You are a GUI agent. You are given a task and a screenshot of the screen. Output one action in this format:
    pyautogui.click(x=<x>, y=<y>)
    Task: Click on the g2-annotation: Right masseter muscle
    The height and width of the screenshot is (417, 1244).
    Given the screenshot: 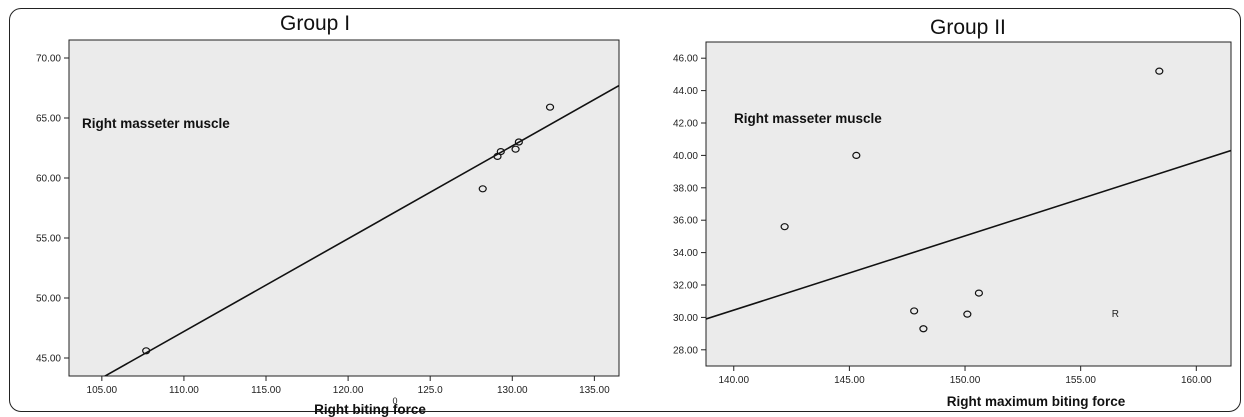 What is the action you would take?
    pyautogui.click(x=808, y=118)
    